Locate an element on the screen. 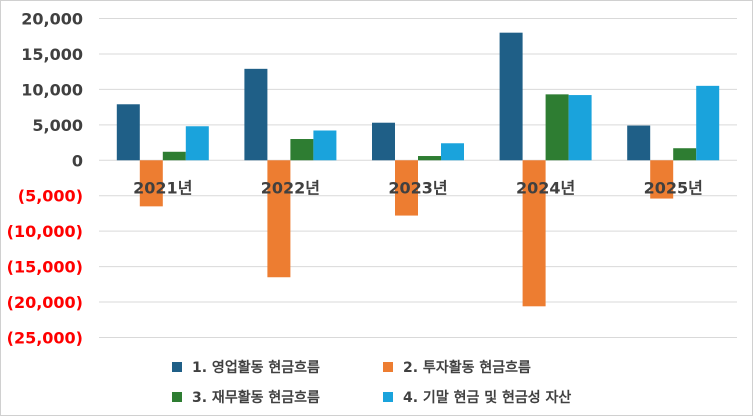  y-tick-label: 5,000 is located at coordinates (57, 125).